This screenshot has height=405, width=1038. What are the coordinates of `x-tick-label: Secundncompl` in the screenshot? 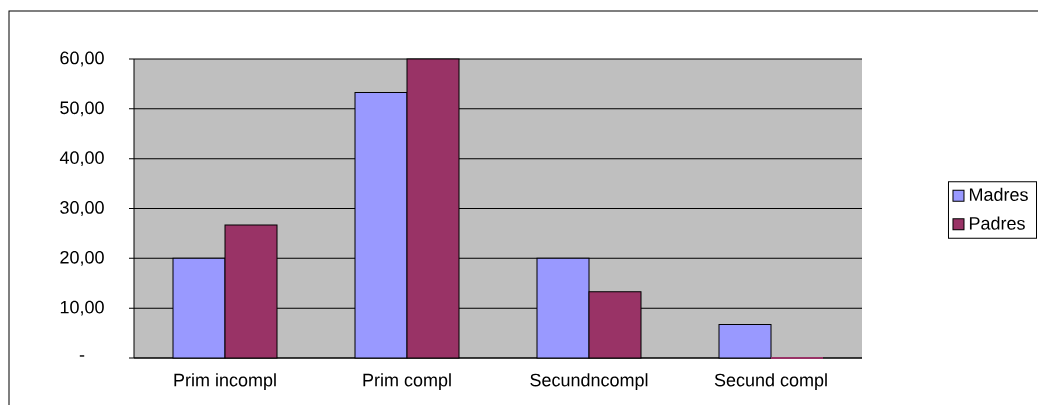 It's located at (589, 381).